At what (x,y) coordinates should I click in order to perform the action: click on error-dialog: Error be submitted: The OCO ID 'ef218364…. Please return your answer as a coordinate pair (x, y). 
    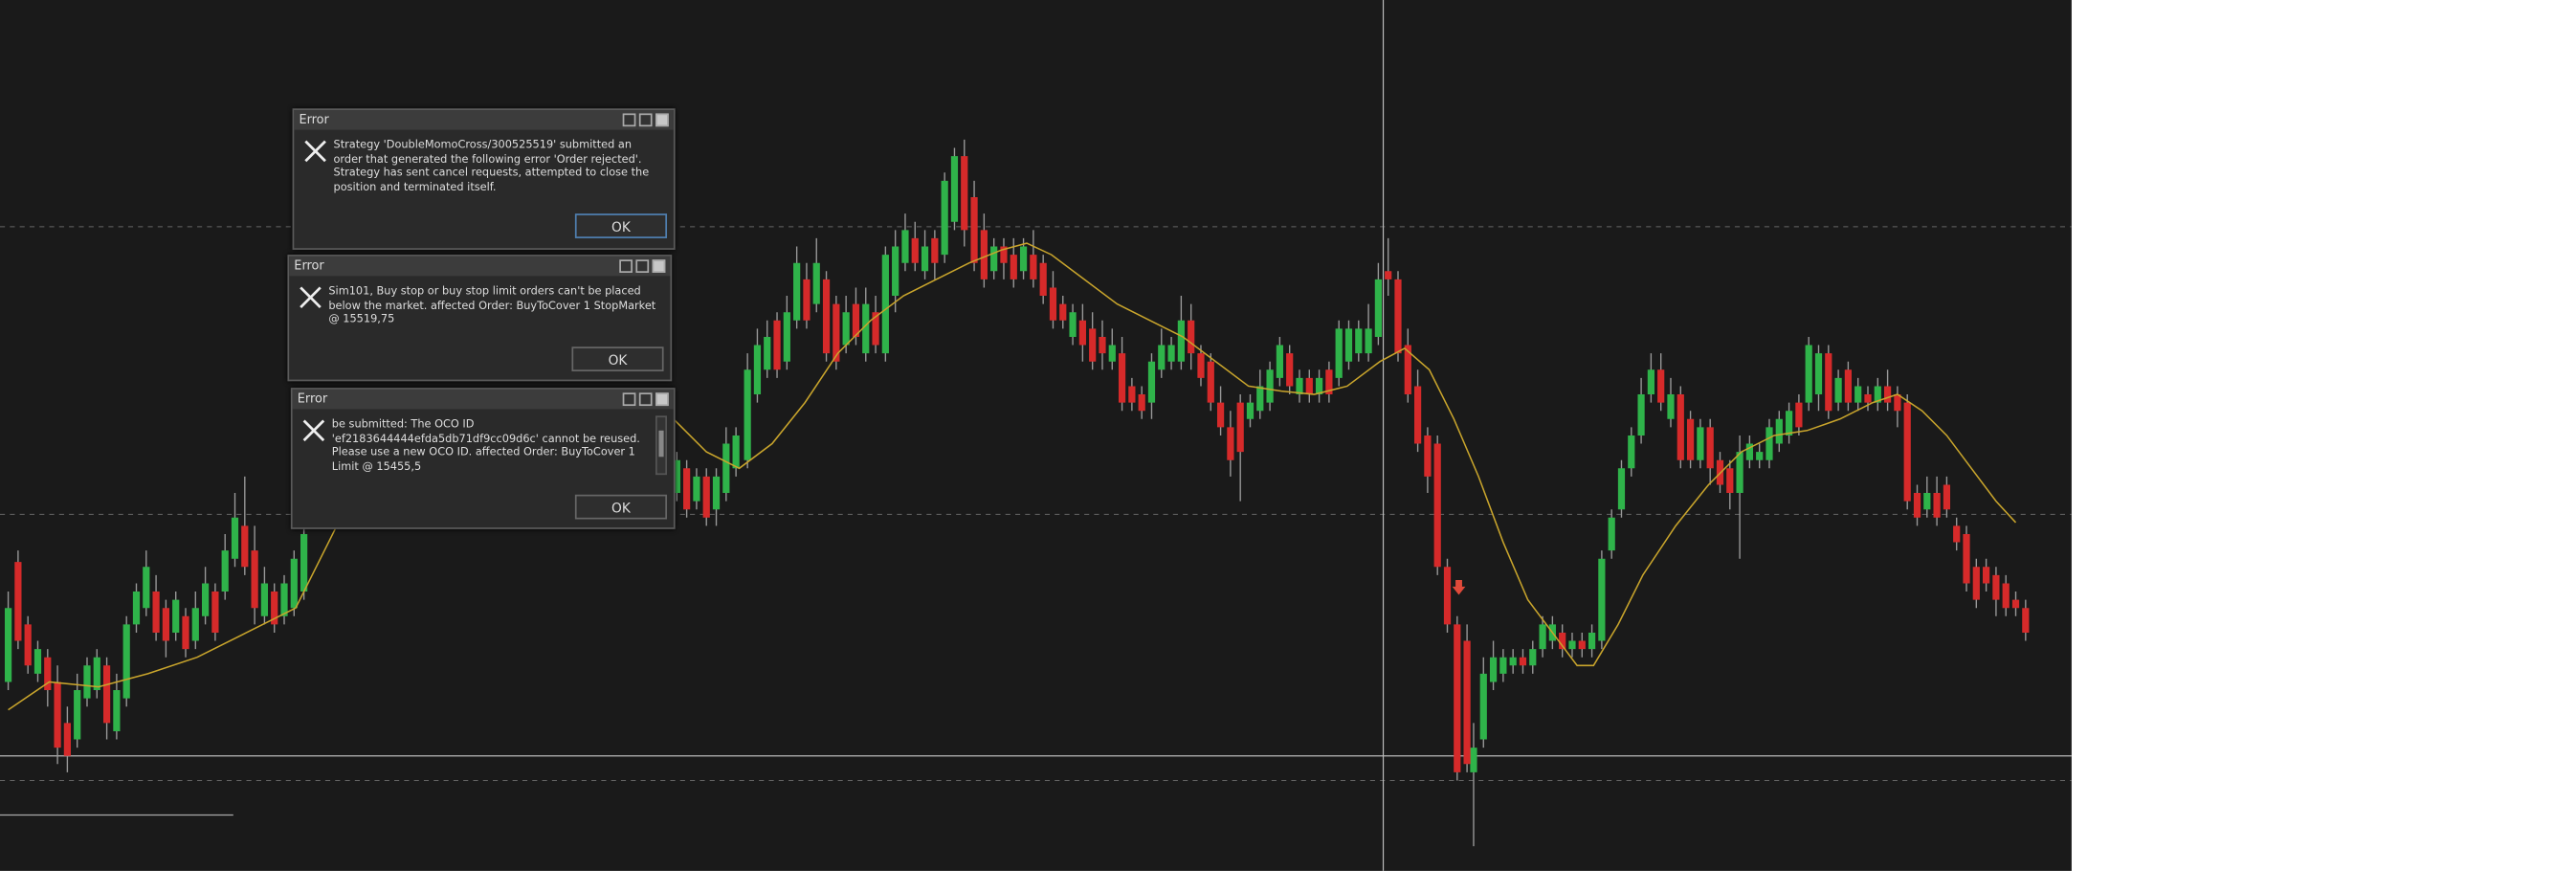
    Looking at the image, I should click on (483, 458).